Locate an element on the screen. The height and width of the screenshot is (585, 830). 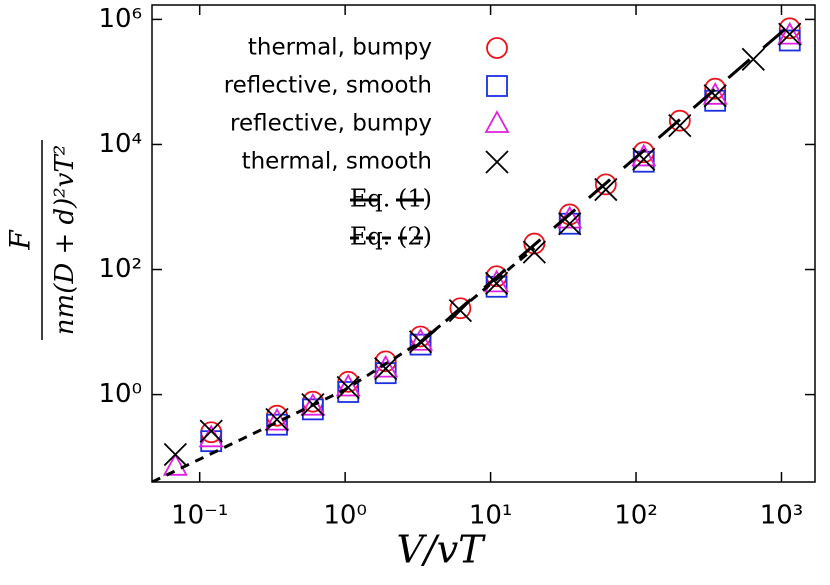
y-tick-label: 10⁴ is located at coordinates (120, 144).